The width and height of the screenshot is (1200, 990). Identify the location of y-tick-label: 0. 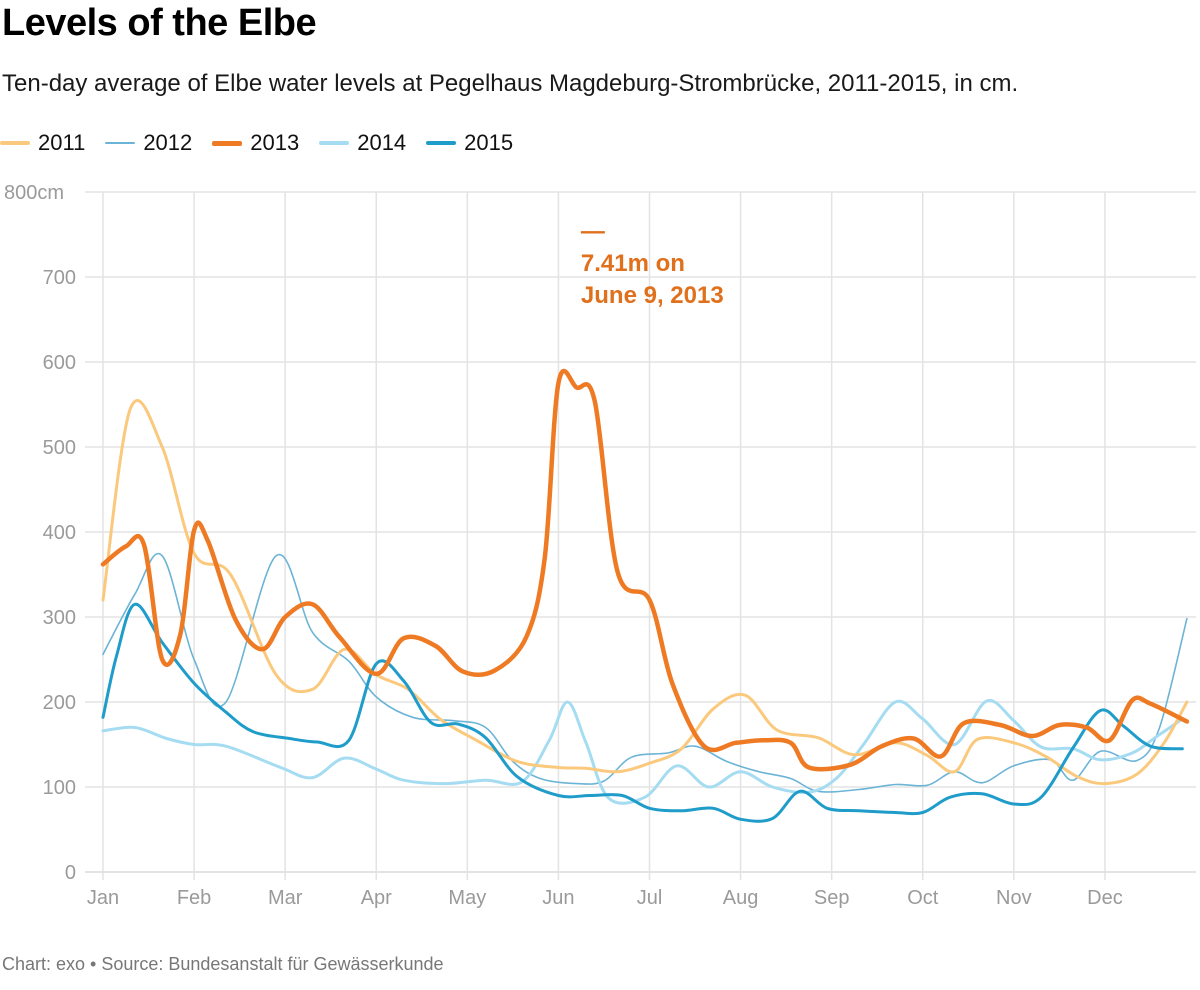
(70, 873).